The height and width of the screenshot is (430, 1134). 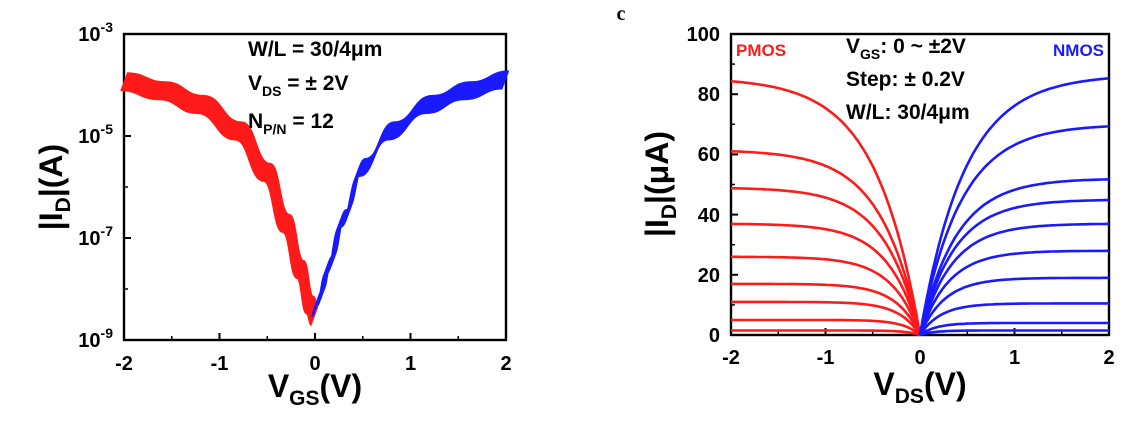 What do you see at coordinates (410, 364) in the screenshot?
I see `left-x-tick-label: 1` at bounding box center [410, 364].